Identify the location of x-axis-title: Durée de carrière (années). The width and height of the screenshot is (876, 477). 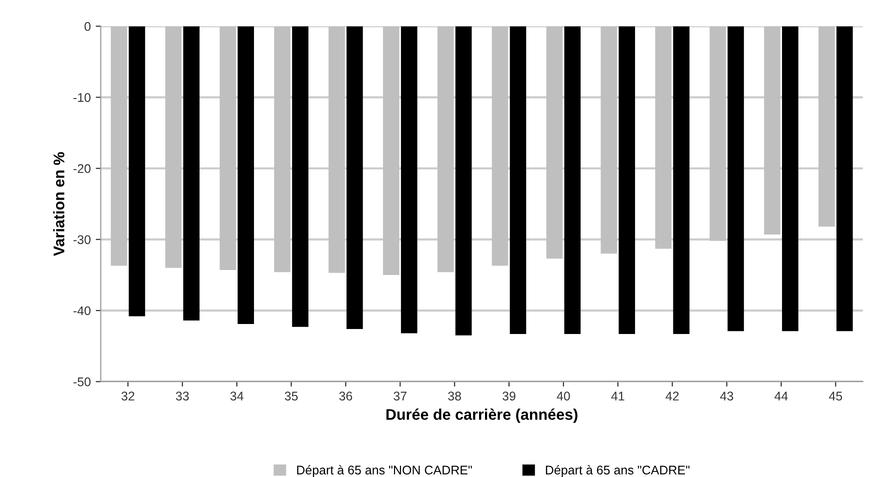
(482, 415).